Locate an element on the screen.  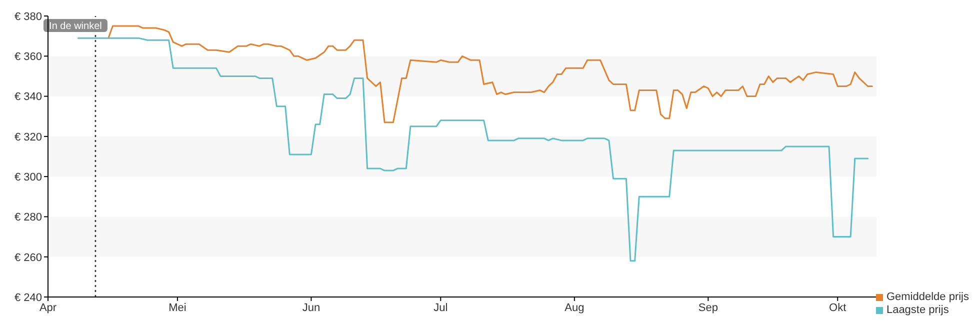
y-tick-label: € 240 is located at coordinates (28, 298).